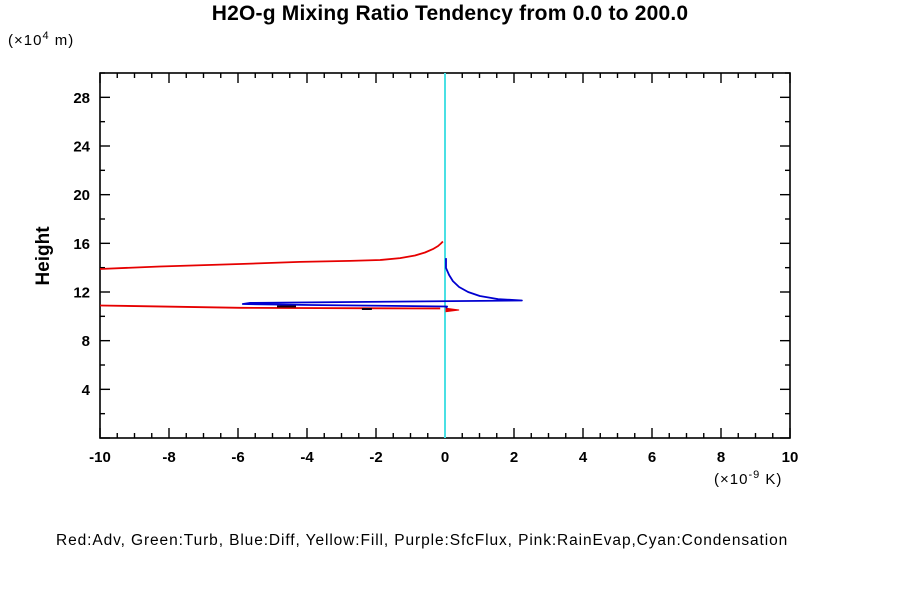 This screenshot has width=900, height=600. What do you see at coordinates (445, 457) in the screenshot?
I see `x-tick-label: 0` at bounding box center [445, 457].